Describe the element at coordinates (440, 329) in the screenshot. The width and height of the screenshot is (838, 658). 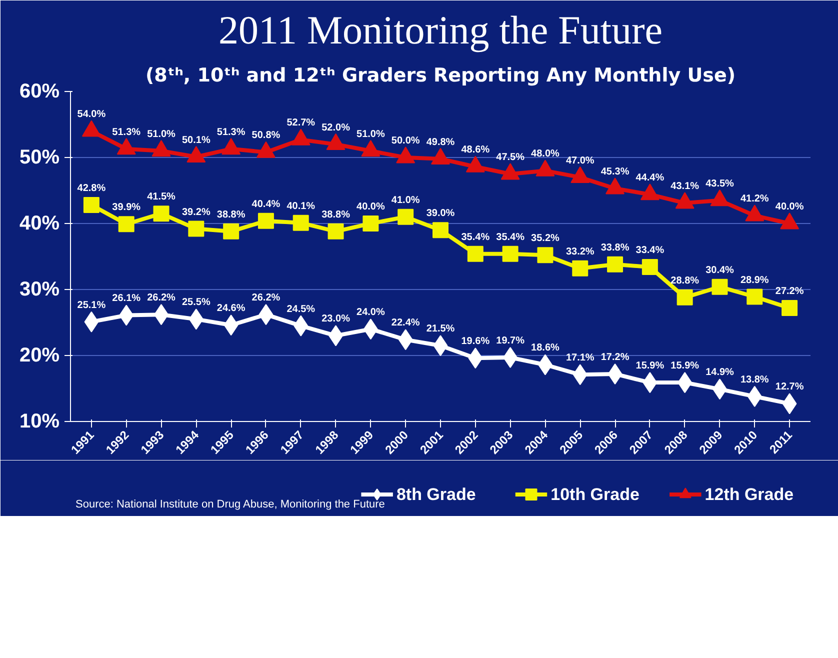
I see `data-label: 21.5%` at that location.